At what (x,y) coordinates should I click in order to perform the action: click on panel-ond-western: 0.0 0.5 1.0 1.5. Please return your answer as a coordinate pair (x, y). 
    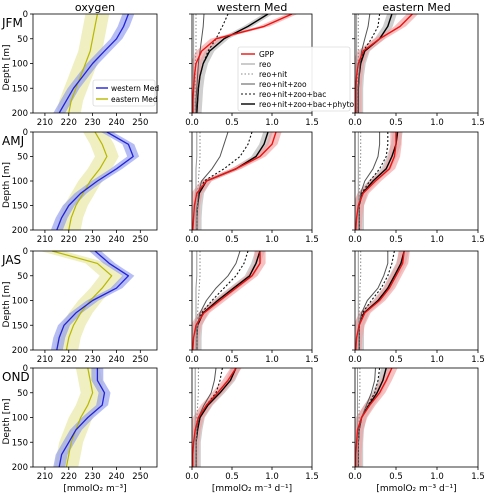
    Looking at the image, I should click on (252, 424).